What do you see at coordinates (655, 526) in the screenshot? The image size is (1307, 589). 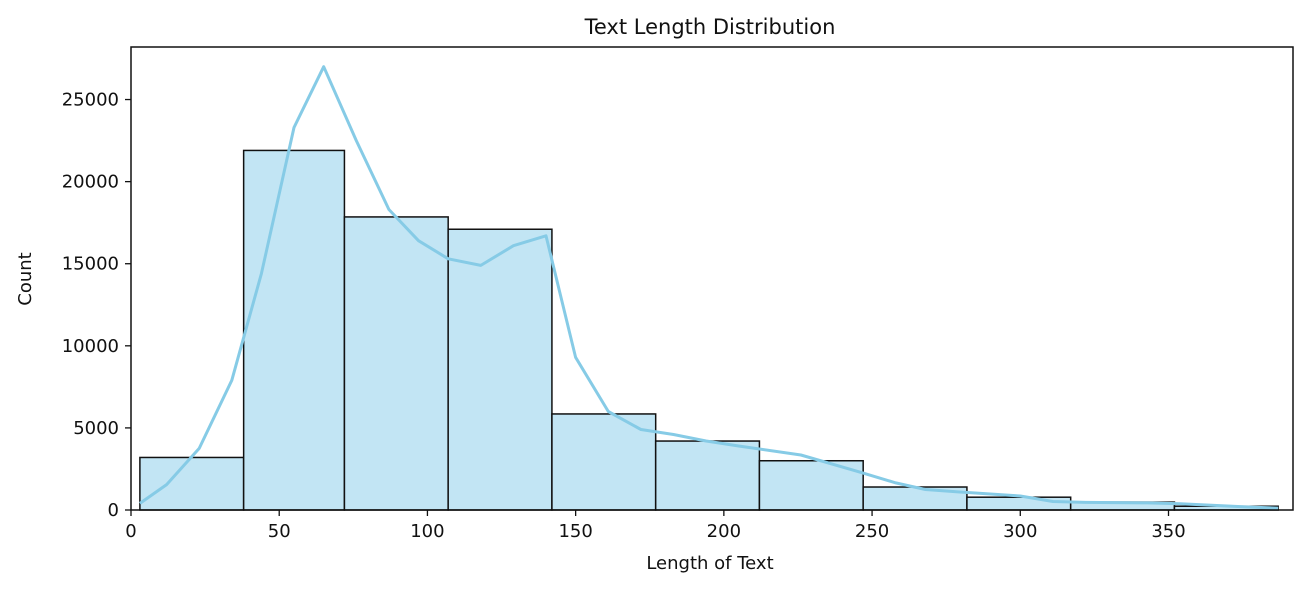 I see `x-axis-ticks: 0 50 100 150 200 250 300 350` at bounding box center [655, 526].